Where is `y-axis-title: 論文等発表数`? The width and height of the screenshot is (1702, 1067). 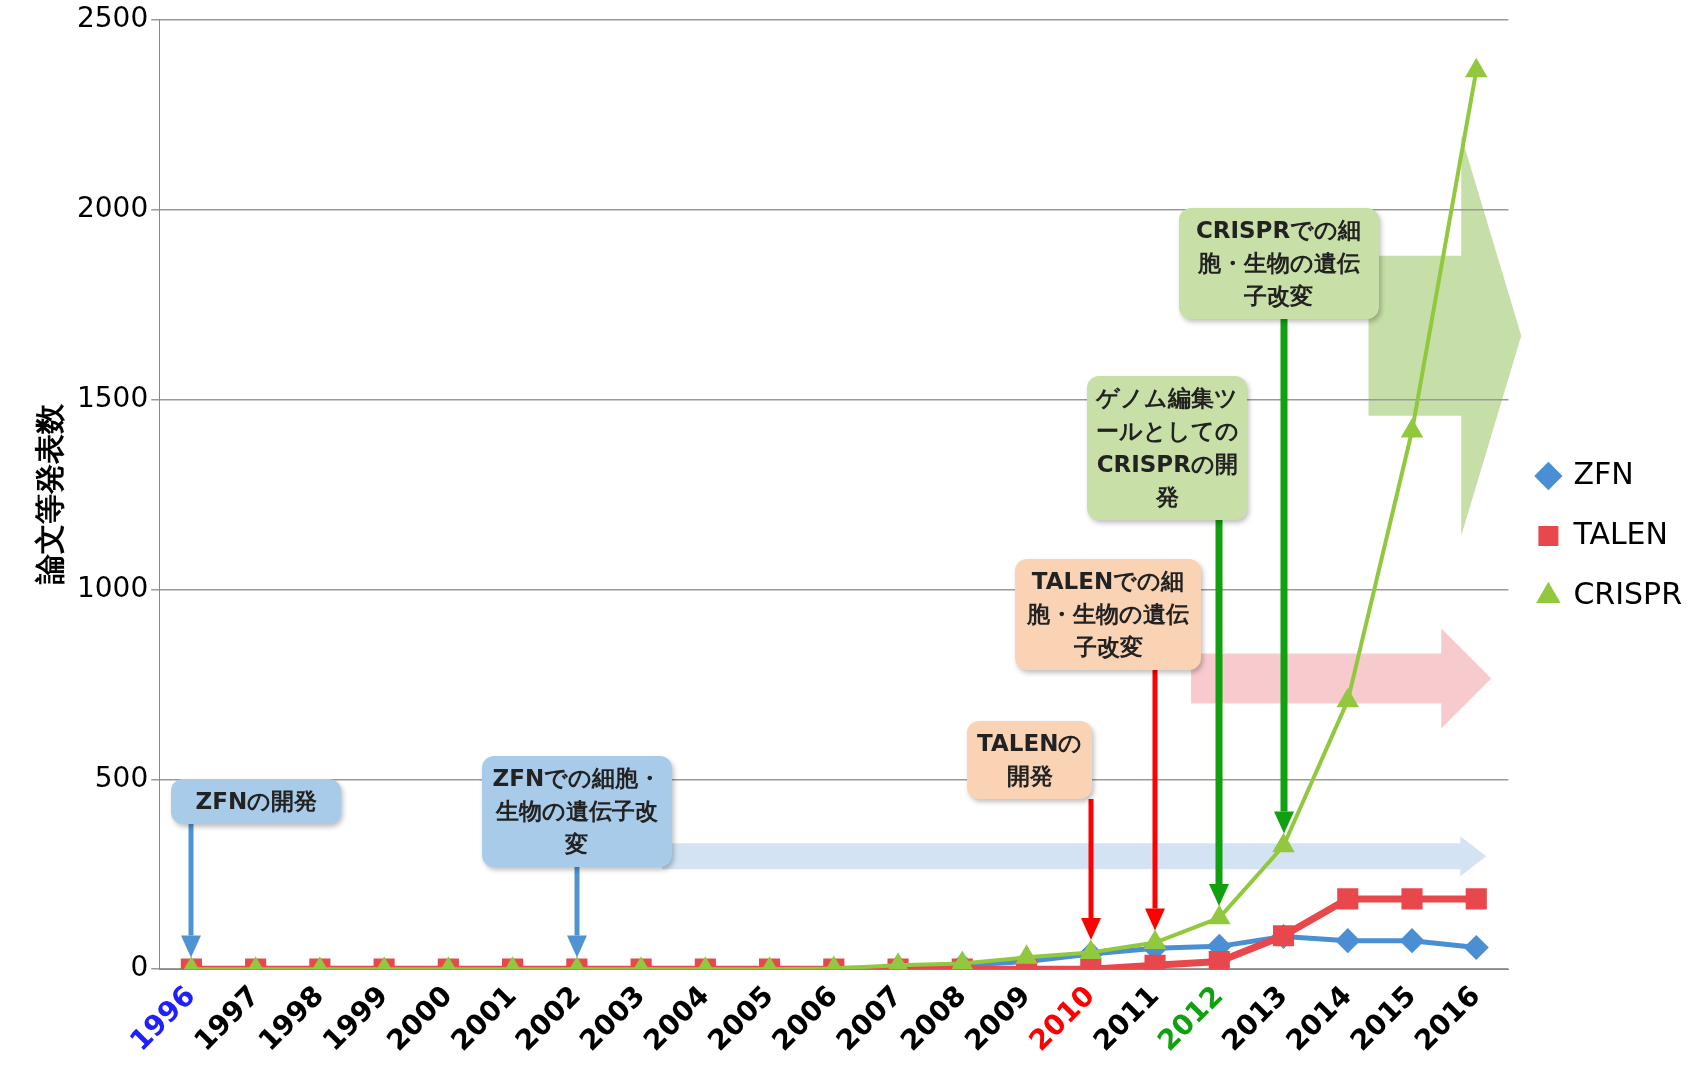
y-axis-title: 論文等発表数 is located at coordinates (49, 494).